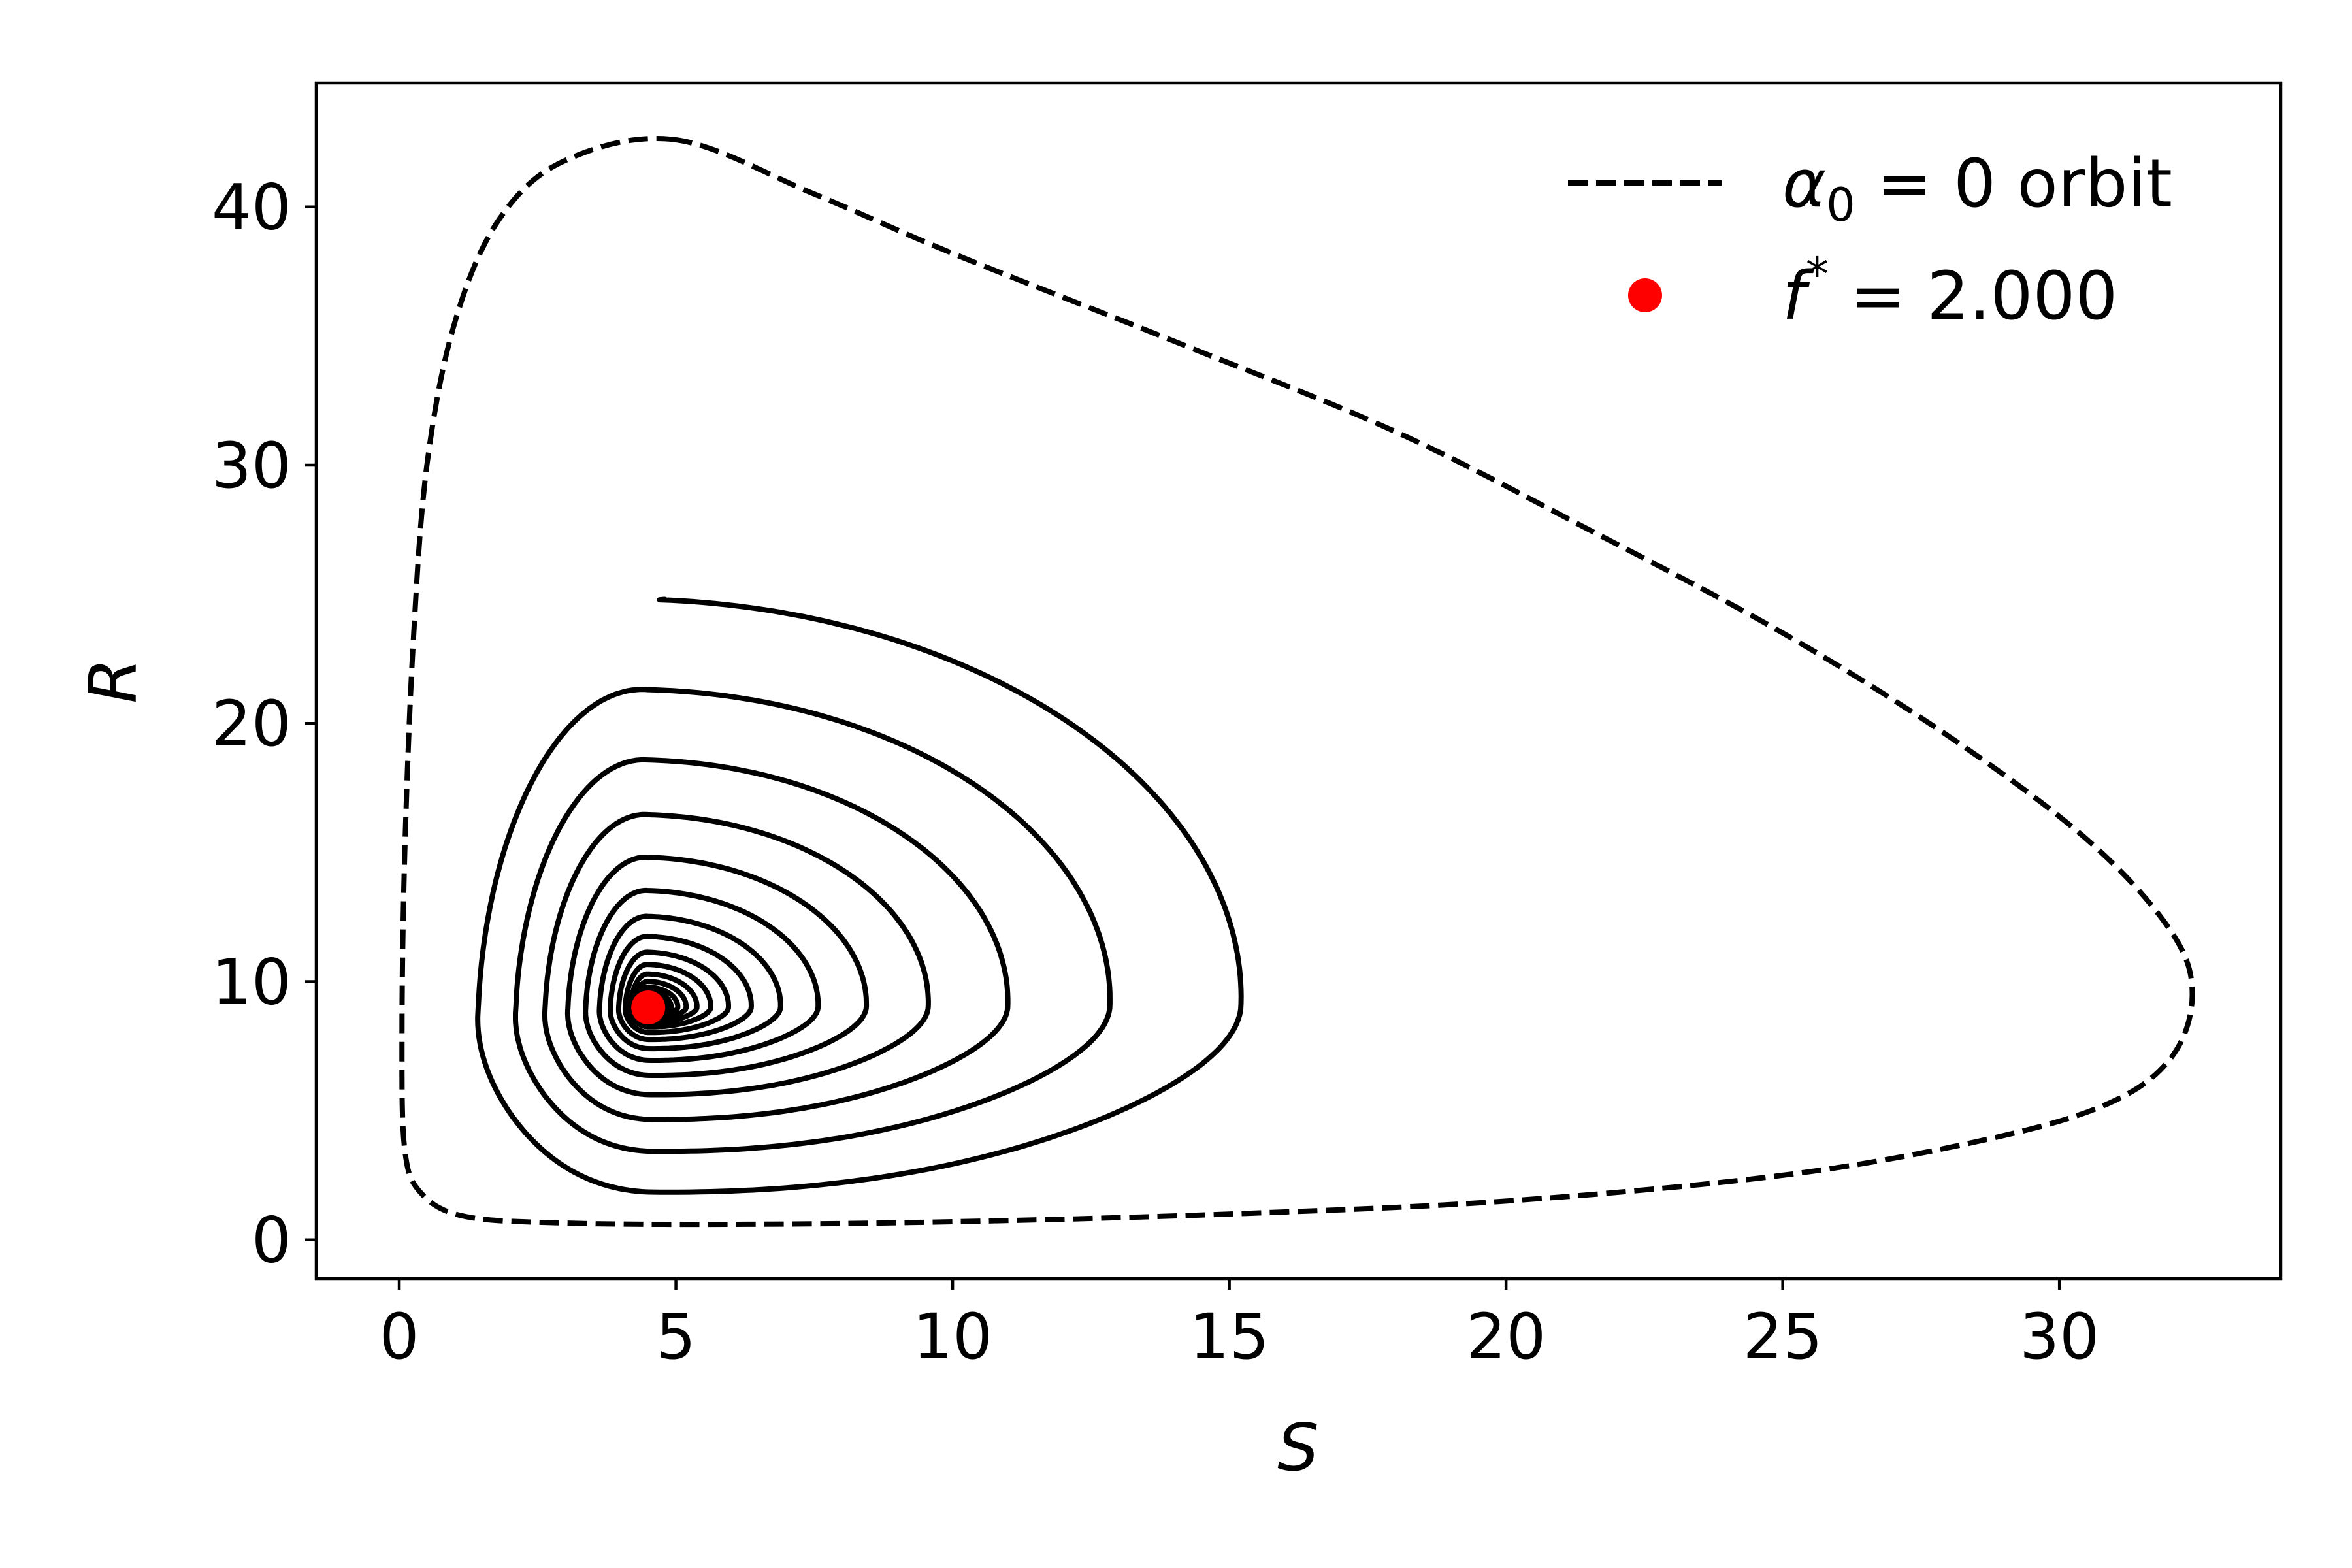  Describe the element at coordinates (1870, 240) in the screenshot. I see `legend: α0 = 0 orbit f* = 2.000` at that location.